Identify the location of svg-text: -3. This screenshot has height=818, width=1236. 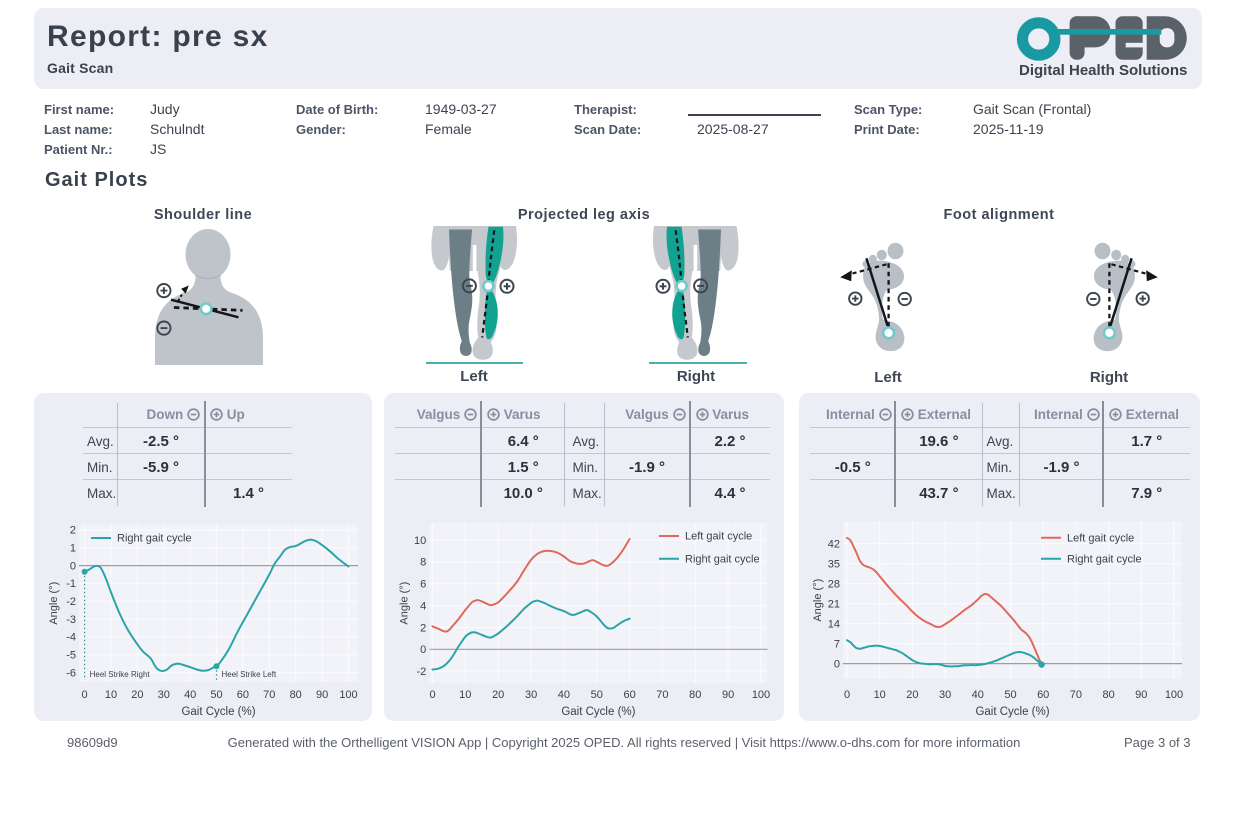
(71, 620).